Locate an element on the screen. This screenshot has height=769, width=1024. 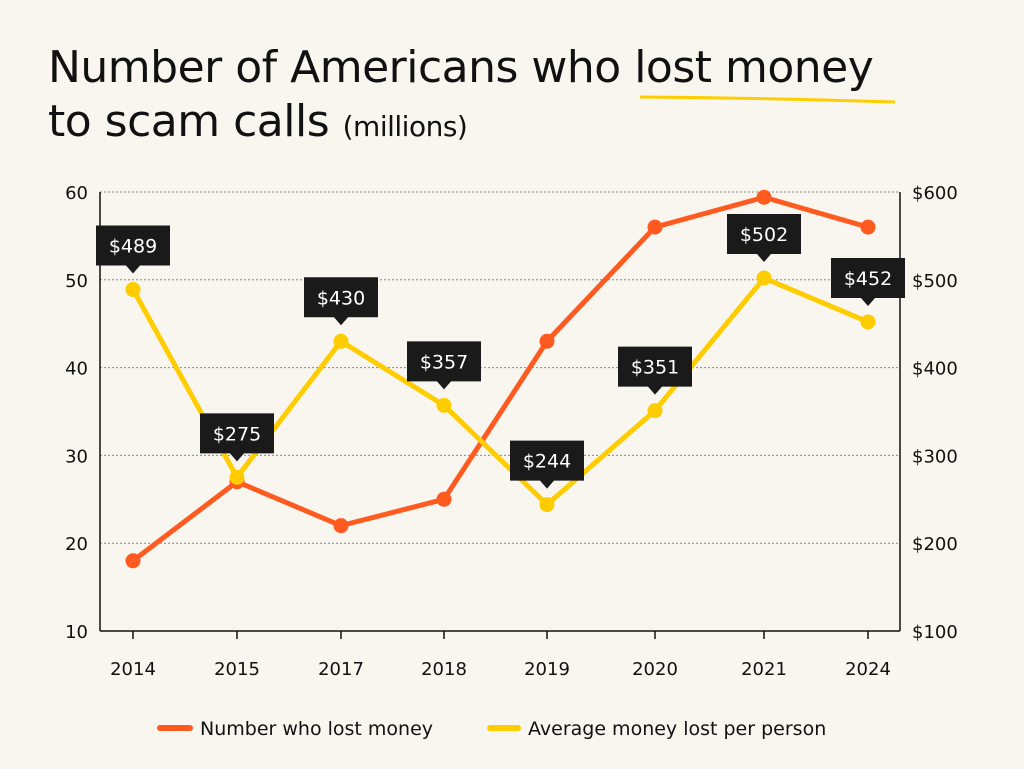
data-label: $452 is located at coordinates (868, 279).